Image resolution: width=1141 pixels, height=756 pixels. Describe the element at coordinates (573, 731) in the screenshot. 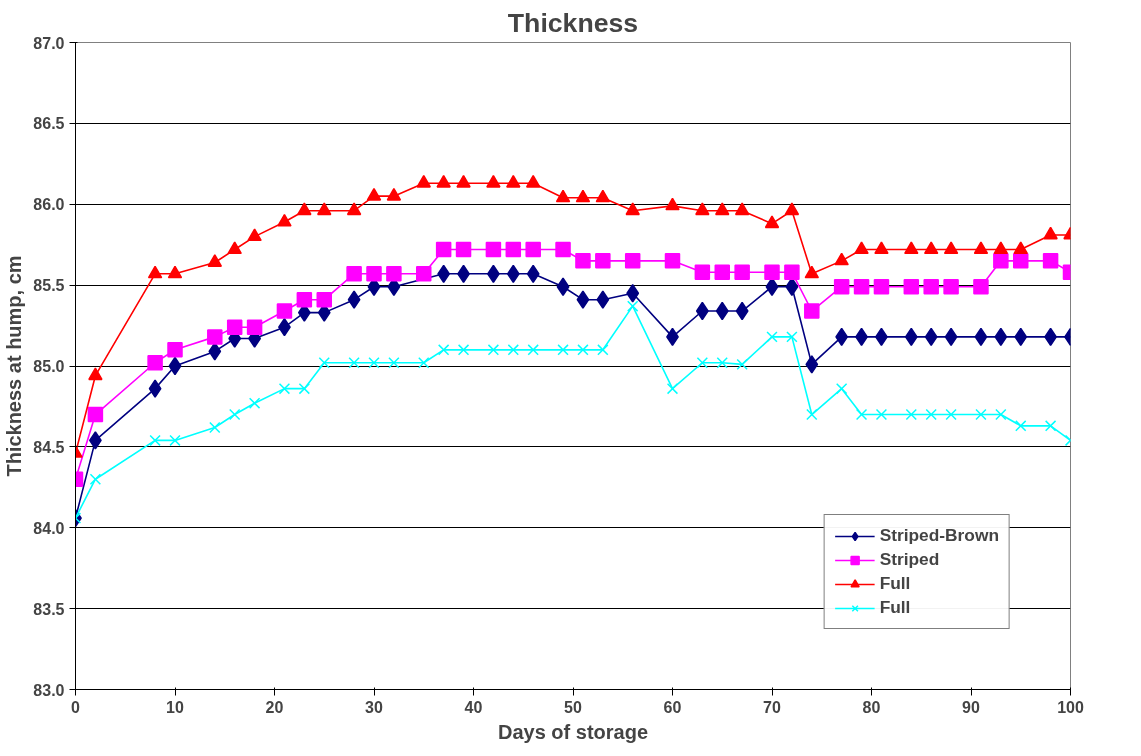

I see `x-axis-title: Days of storage` at that location.